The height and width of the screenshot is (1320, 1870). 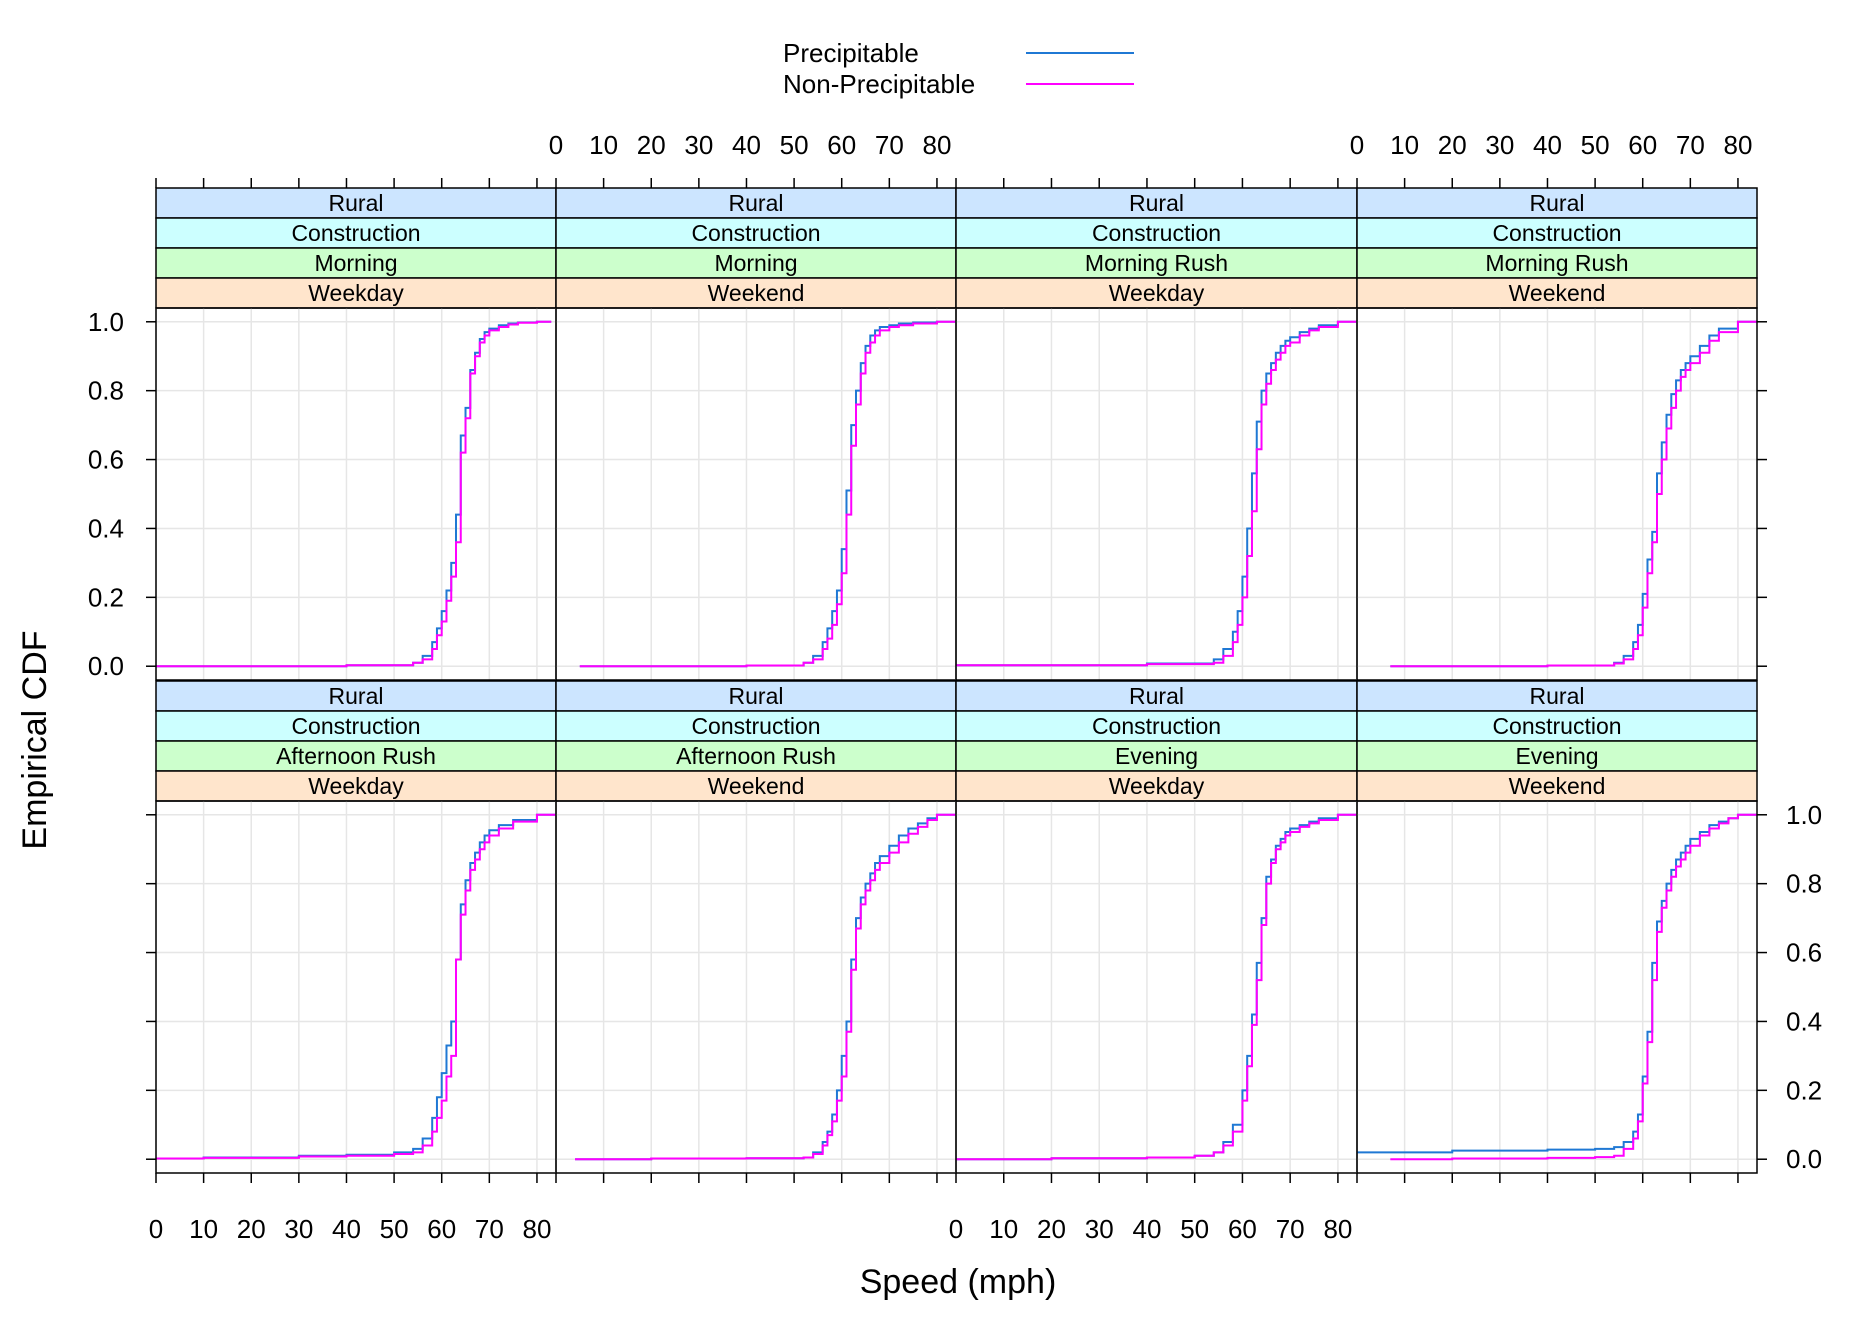 What do you see at coordinates (106, 597) in the screenshot?
I see `y-tick-label-left: 0.2` at bounding box center [106, 597].